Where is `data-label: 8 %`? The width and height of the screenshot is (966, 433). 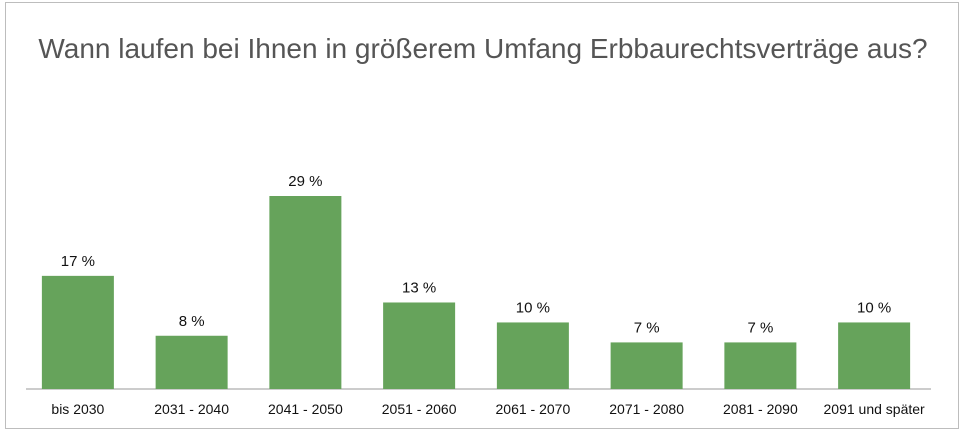
data-label: 8 % is located at coordinates (192, 321).